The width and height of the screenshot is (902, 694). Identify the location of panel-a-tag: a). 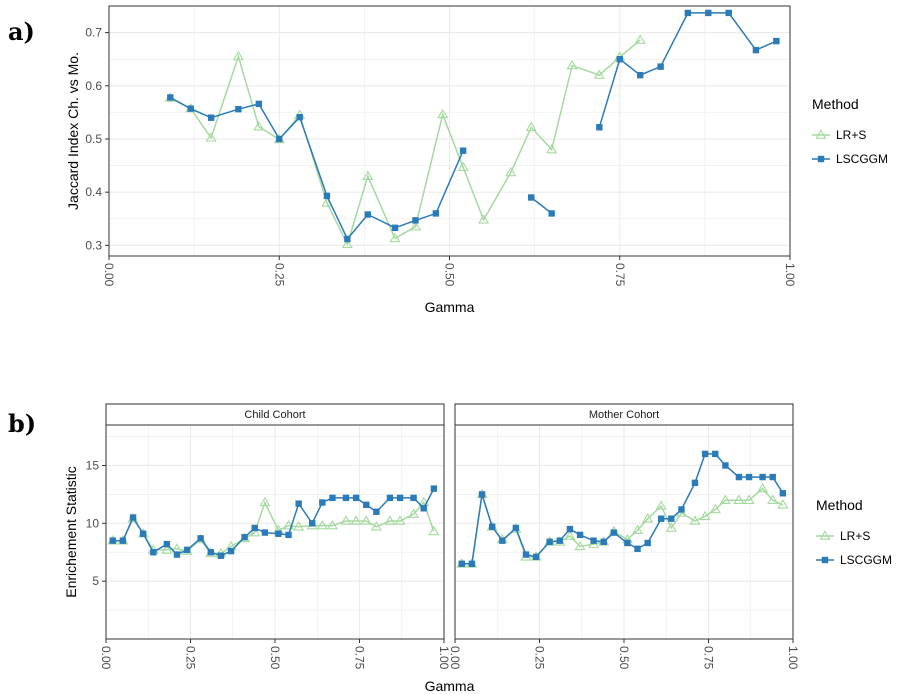
(21, 31).